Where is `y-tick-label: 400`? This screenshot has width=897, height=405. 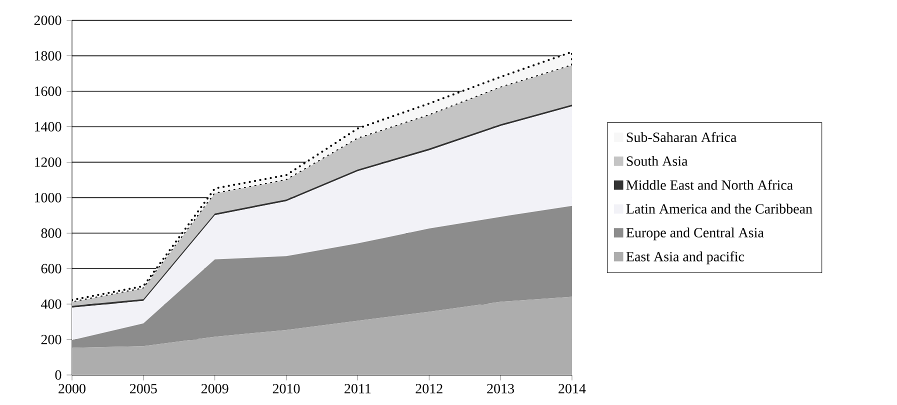 y-tick-label: 400 is located at coordinates (51, 304).